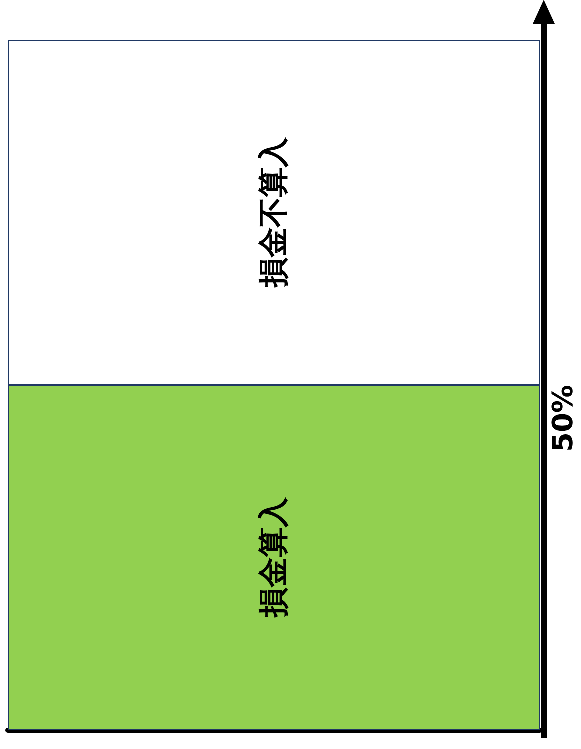  Describe the element at coordinates (563, 418) in the screenshot. I see `text: 50%` at that location.